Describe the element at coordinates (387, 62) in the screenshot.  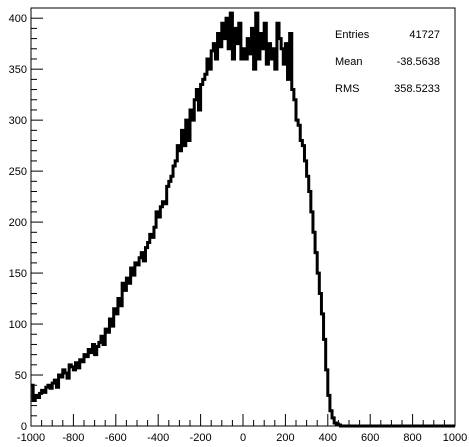
I see `stats-box: Entries 41727 Mean -38.5638 RMS 358.5233` at that location.